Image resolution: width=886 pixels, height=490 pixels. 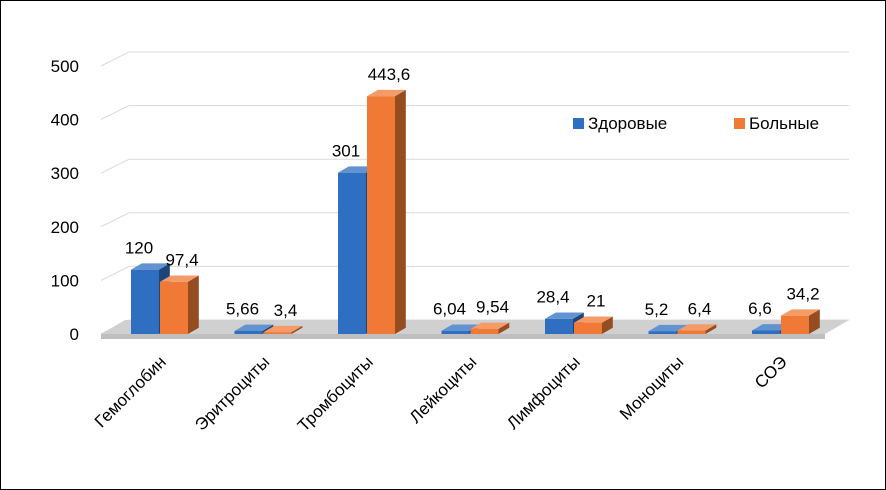 I want to click on legend-label: Больные, so click(x=784, y=123).